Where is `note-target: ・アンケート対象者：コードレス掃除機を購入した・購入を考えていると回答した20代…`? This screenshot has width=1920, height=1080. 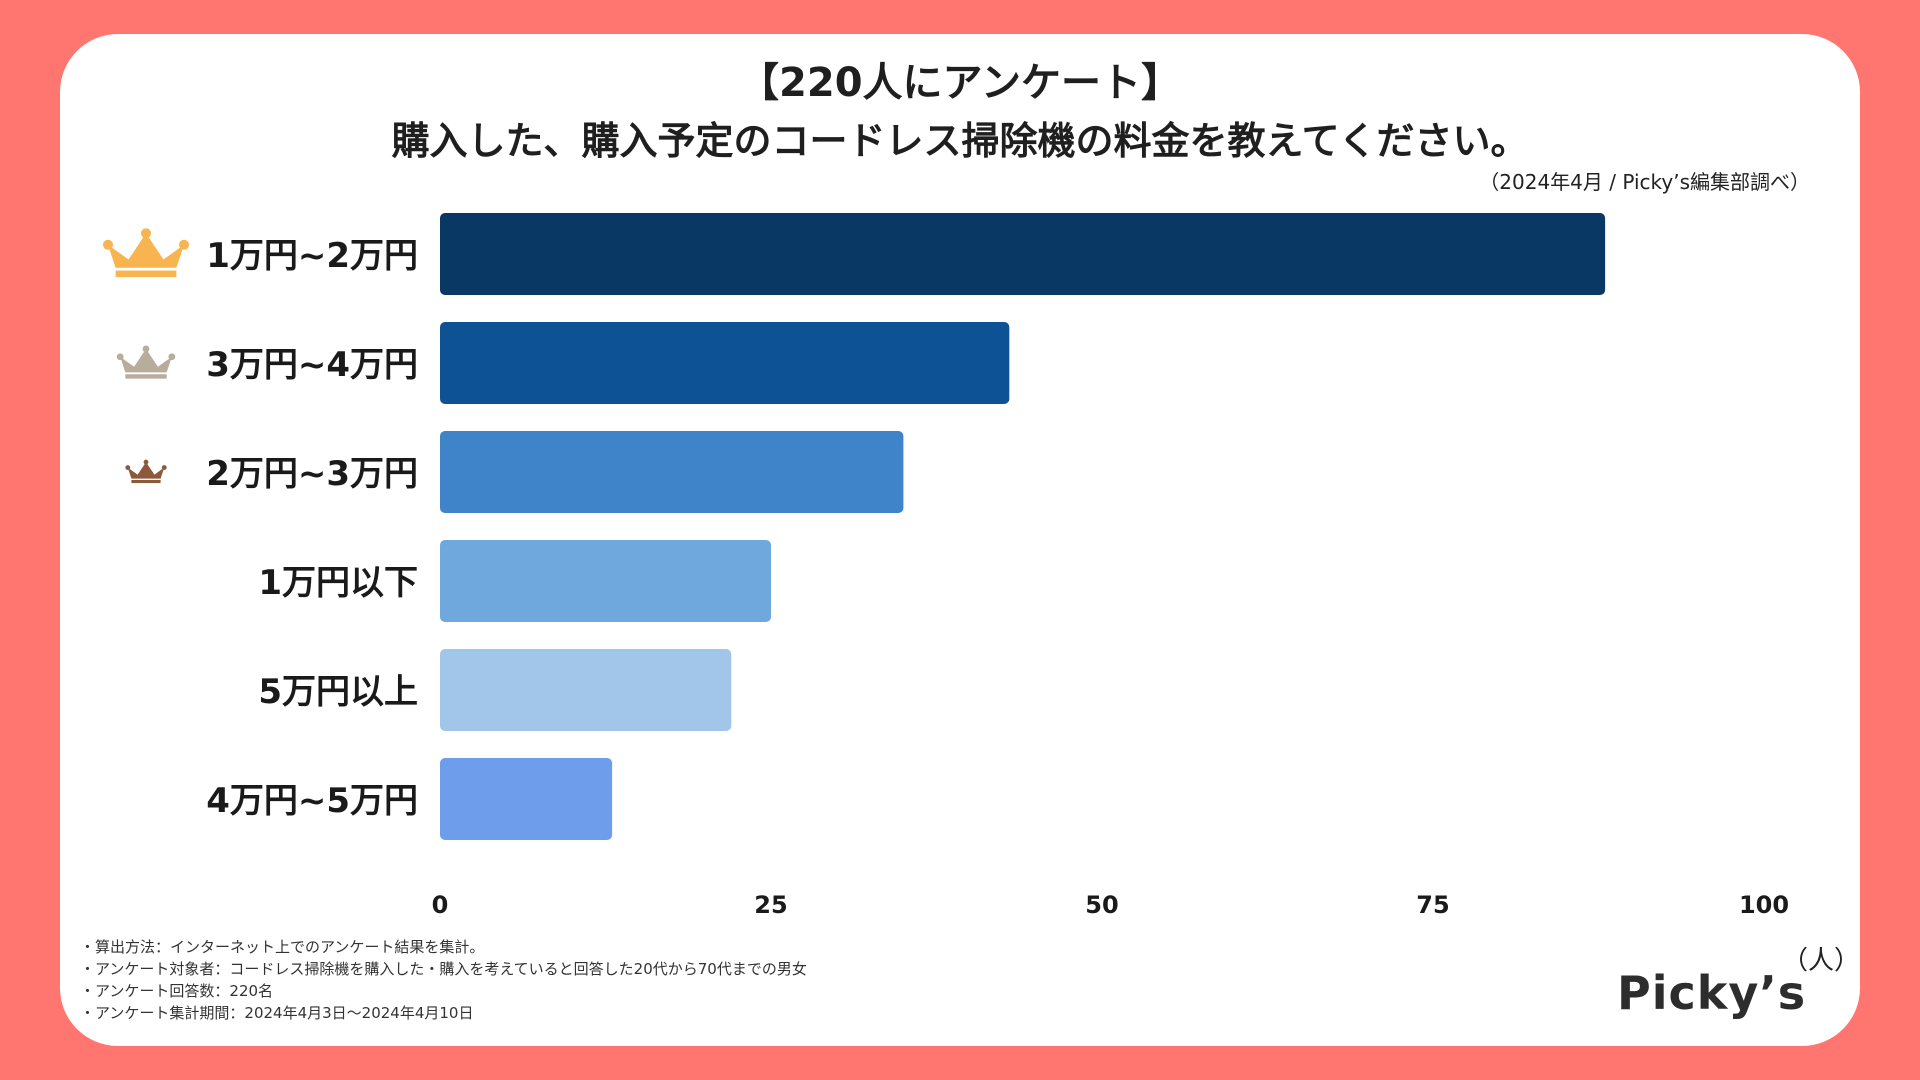 note-target: ・アンケート対象者：コードレス掃除機を購入した・購入を考えていると回答した20代… is located at coordinates (443, 969).